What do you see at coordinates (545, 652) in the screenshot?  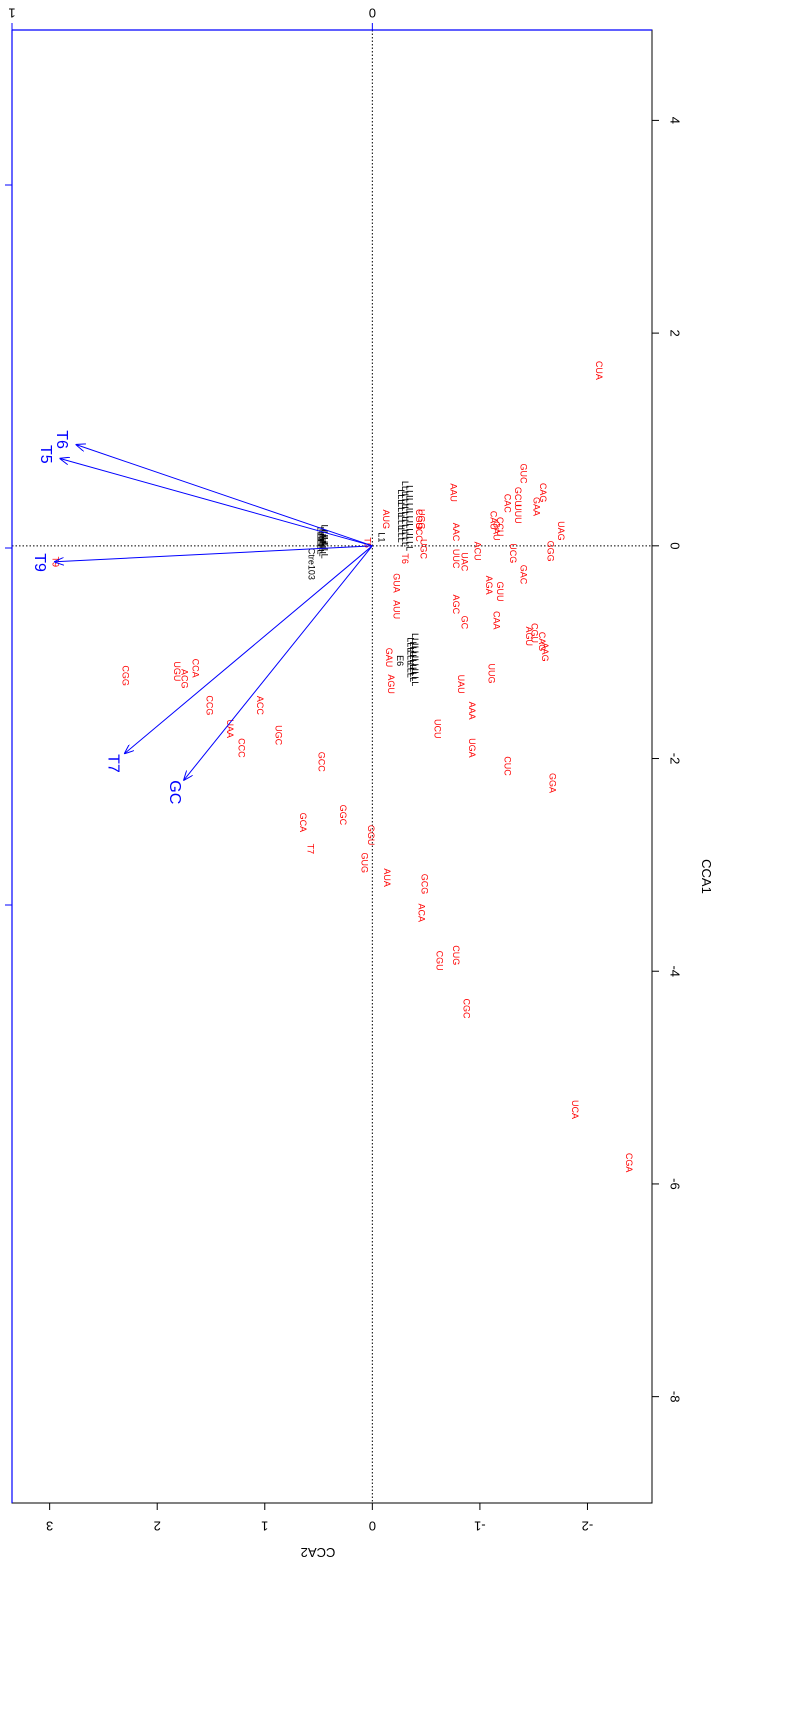 I see `codon-point-label: AAG` at bounding box center [545, 652].